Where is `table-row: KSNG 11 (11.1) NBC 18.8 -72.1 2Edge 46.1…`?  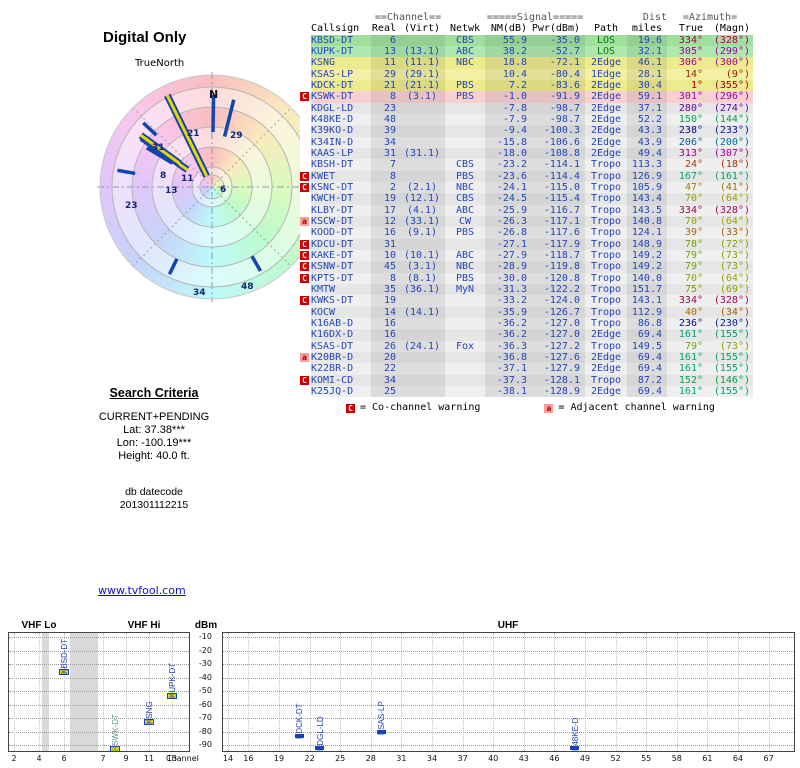
table-row: KSNG 11 (11.1) NBC 18.8 -72.1 2Edge 46.1… is located at coordinates (526, 63).